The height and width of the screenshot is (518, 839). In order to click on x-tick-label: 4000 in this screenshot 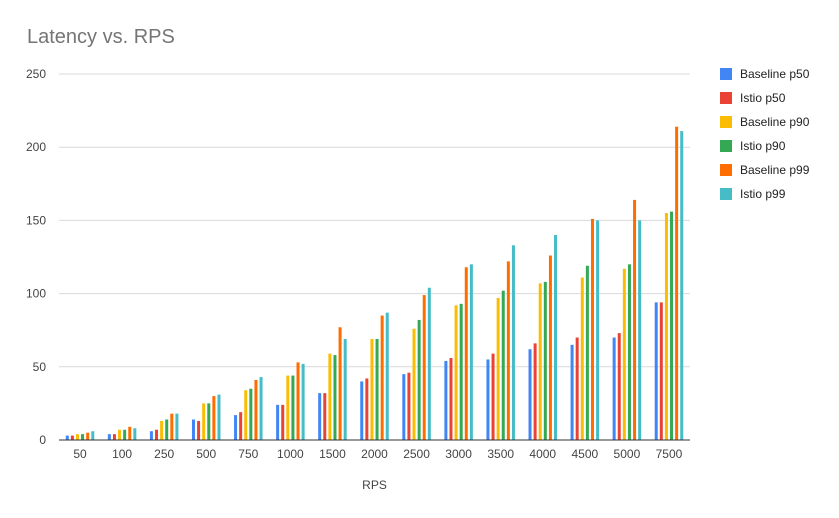, I will do `click(542, 454)`.